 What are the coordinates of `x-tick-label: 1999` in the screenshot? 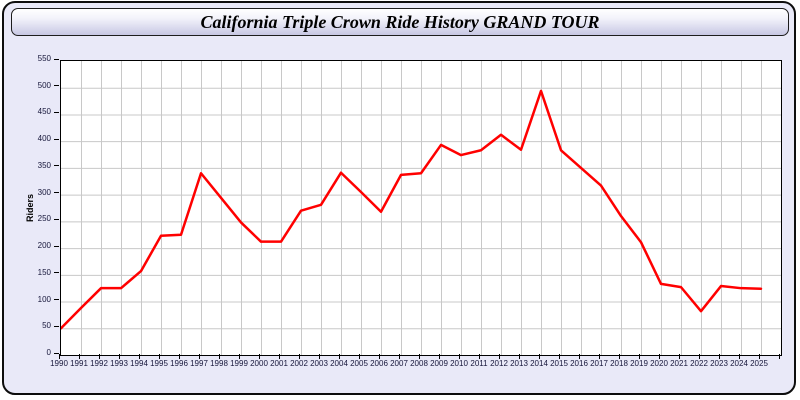 It's located at (239, 363).